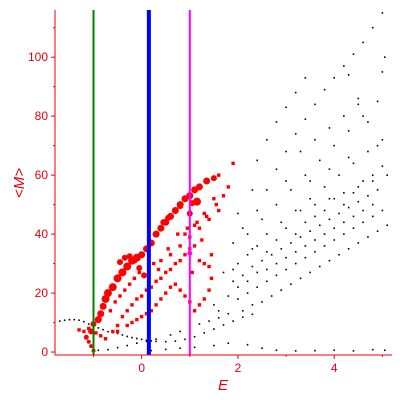 This screenshot has height=400, width=400. Describe the element at coordinates (238, 368) in the screenshot. I see `x-tick-label: 2` at that location.